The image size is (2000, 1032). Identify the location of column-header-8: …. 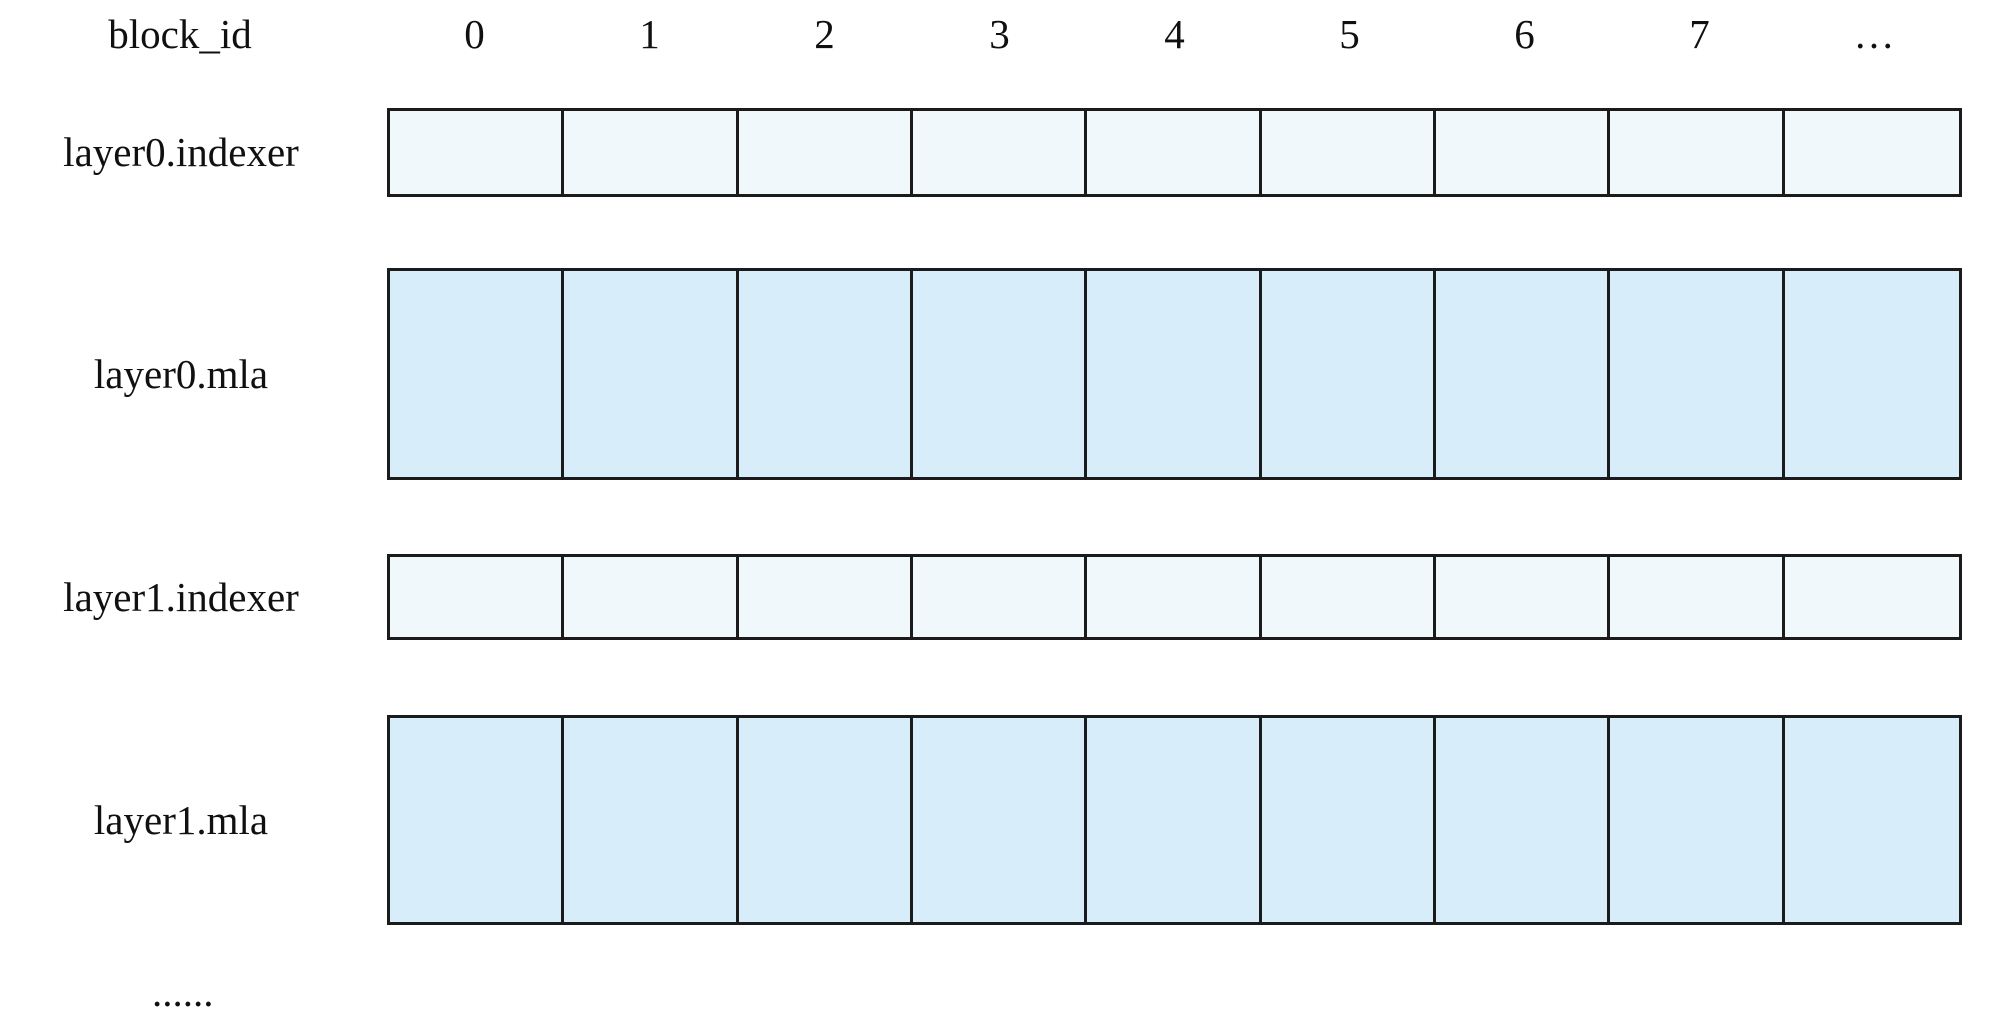
(1874, 34).